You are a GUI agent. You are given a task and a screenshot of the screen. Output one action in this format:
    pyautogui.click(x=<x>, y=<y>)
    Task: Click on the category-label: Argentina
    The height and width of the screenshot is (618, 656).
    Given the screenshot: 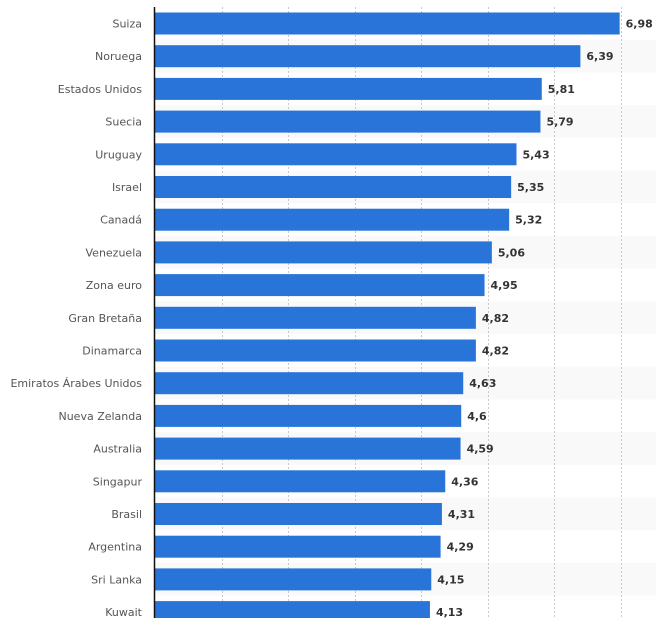 What is the action you would take?
    pyautogui.click(x=115, y=547)
    